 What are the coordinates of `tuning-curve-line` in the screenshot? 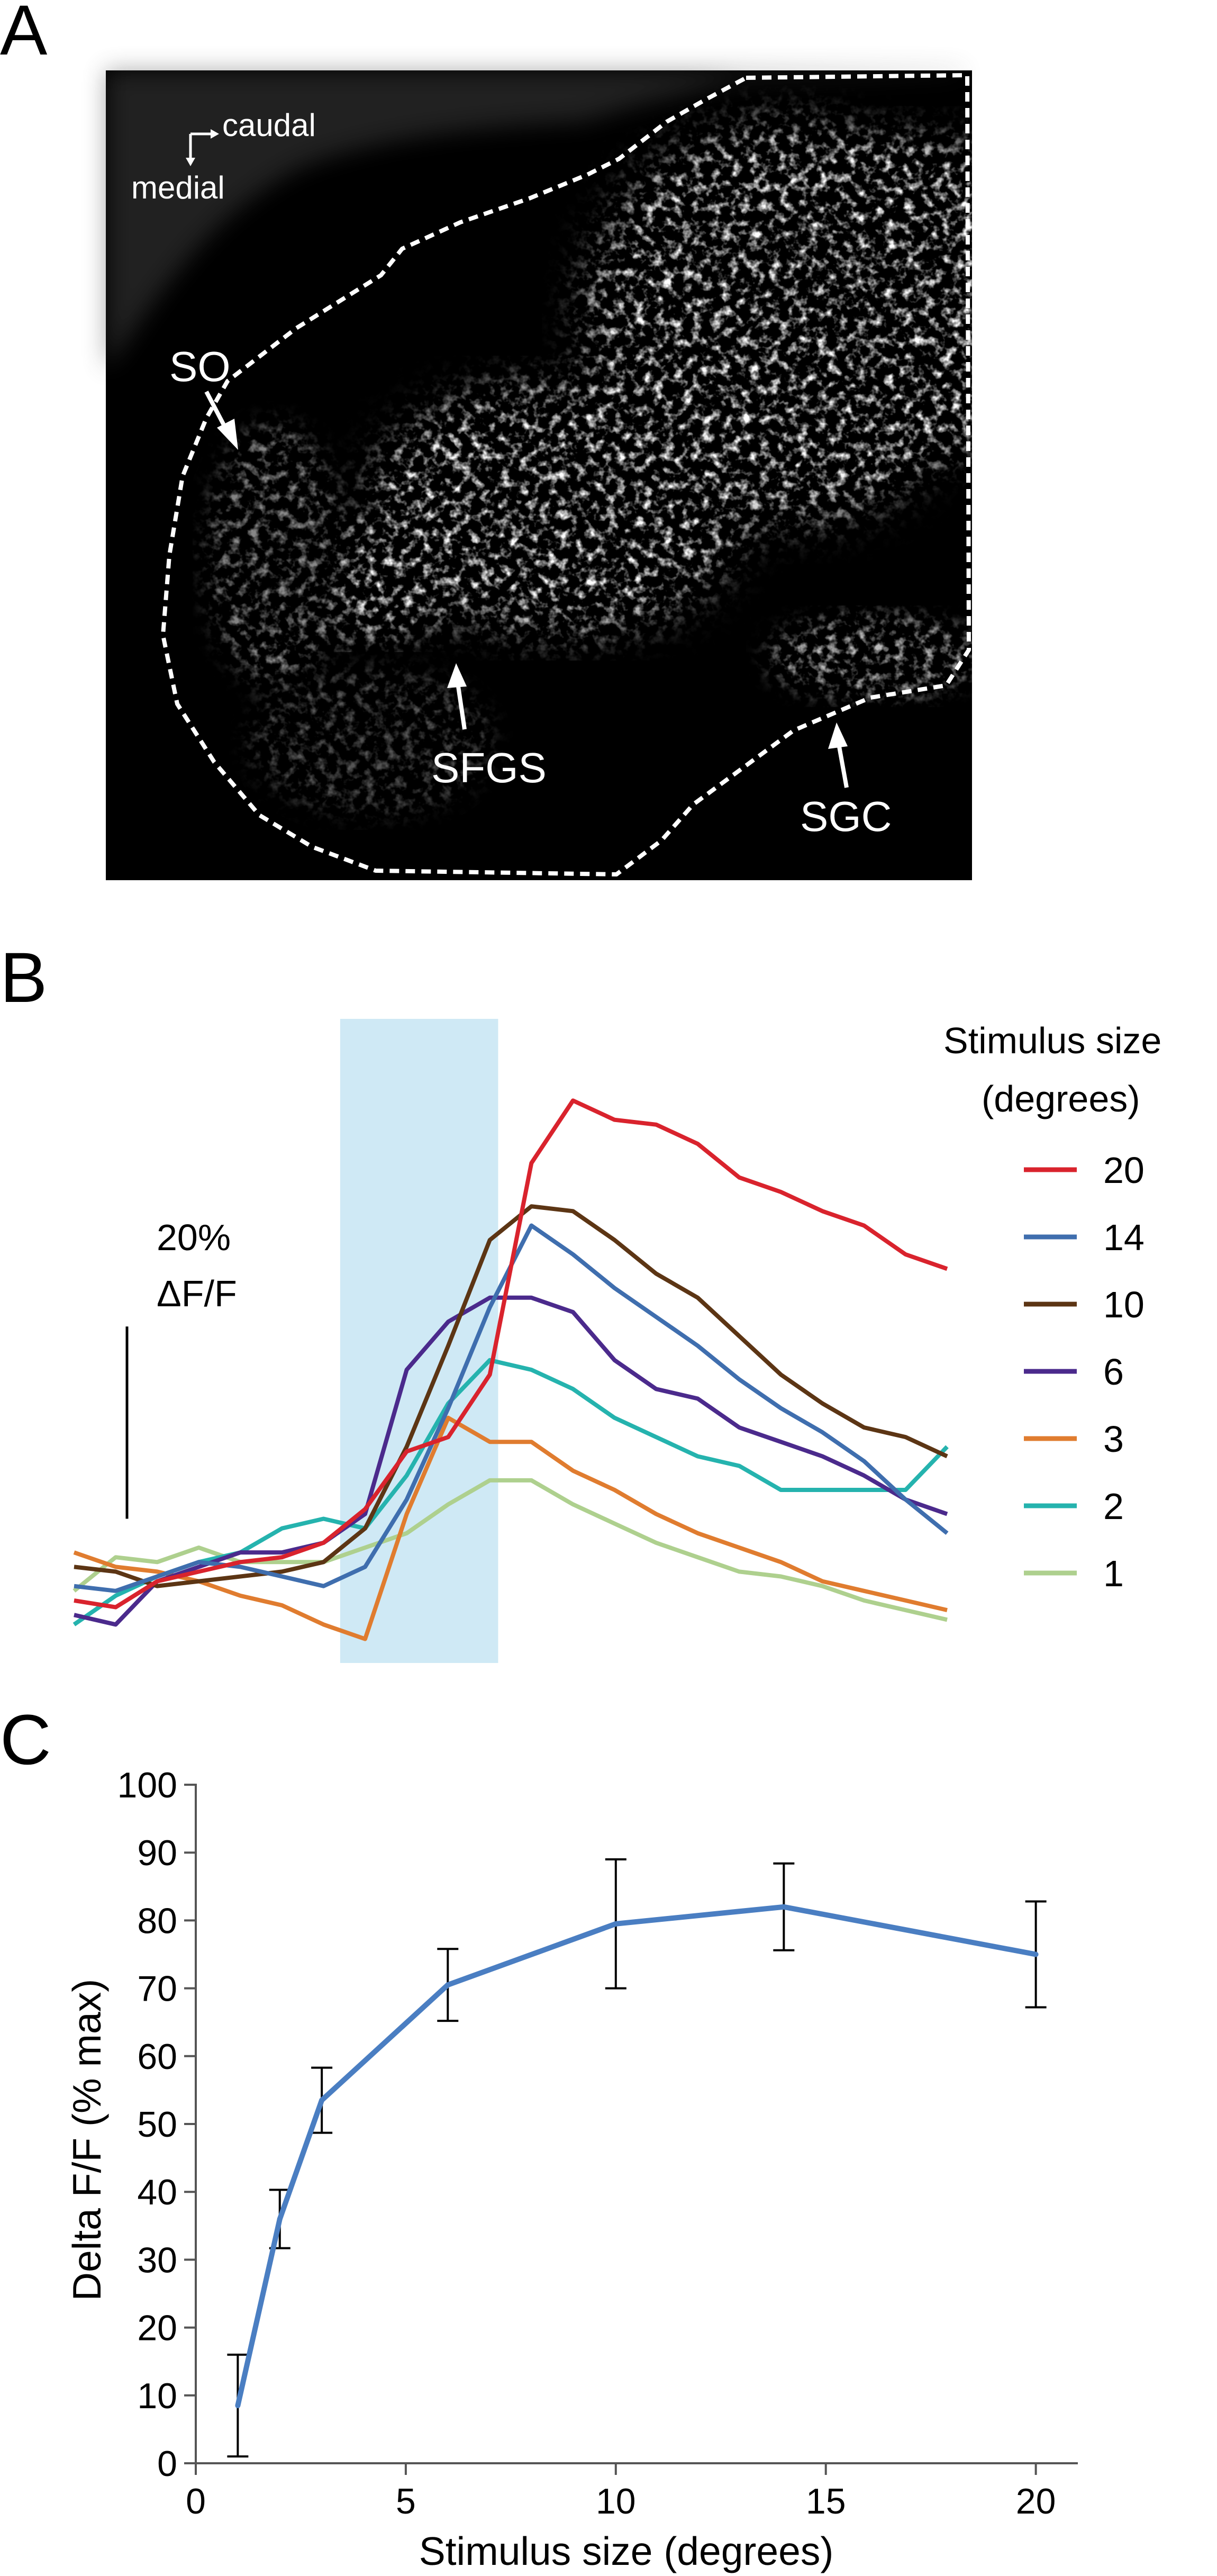 It's located at (636, 2155).